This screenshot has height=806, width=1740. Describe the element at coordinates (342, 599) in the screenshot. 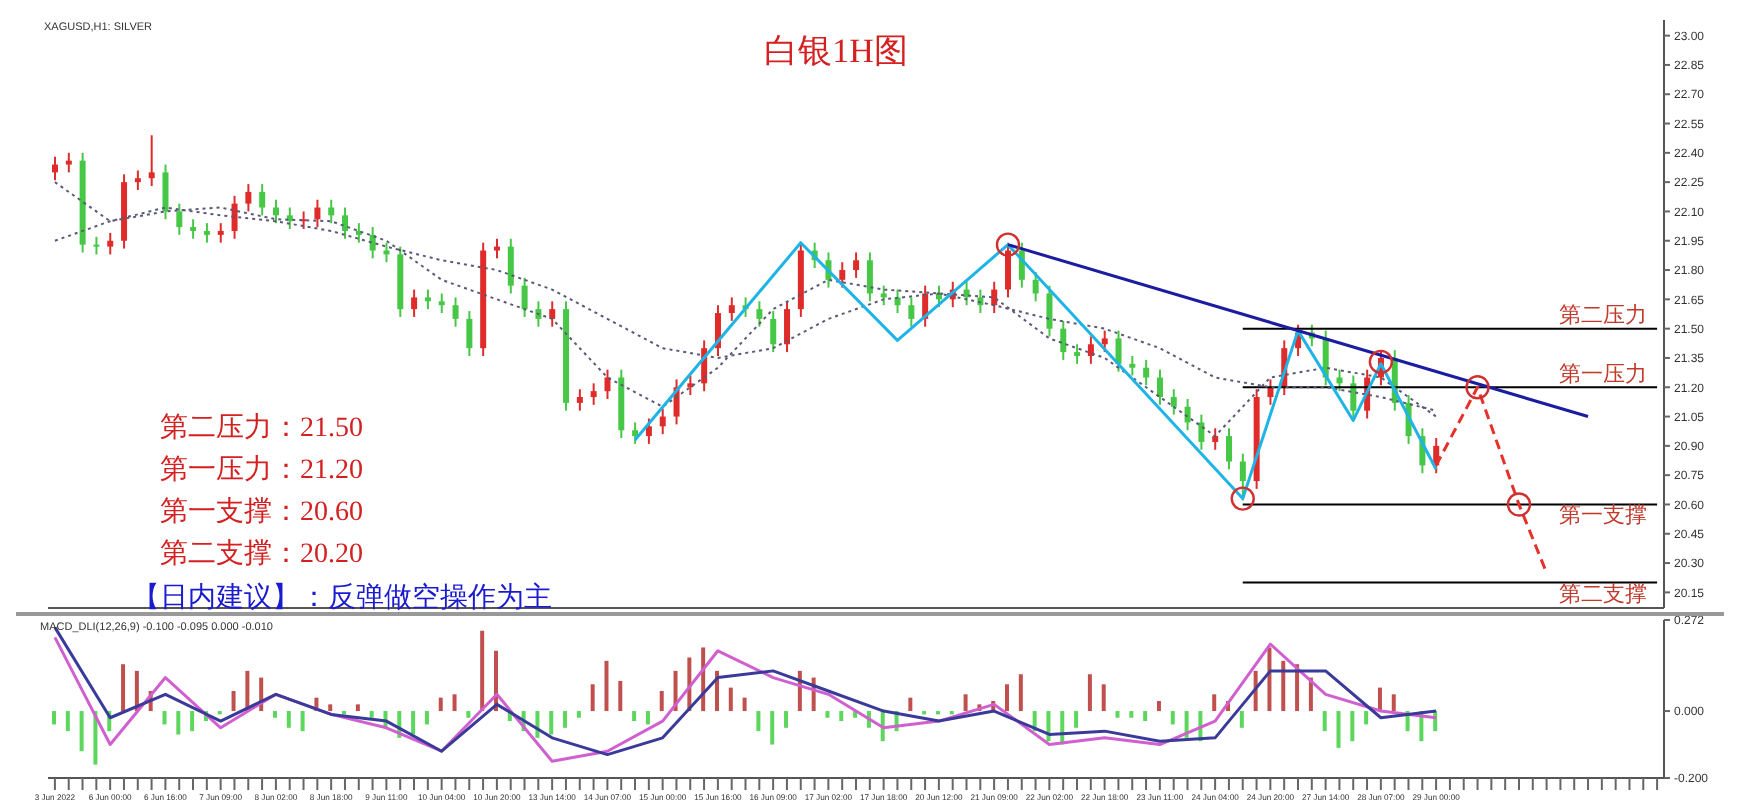

I see `annotation: 【日内建议】：反弹做空操作为主` at that location.